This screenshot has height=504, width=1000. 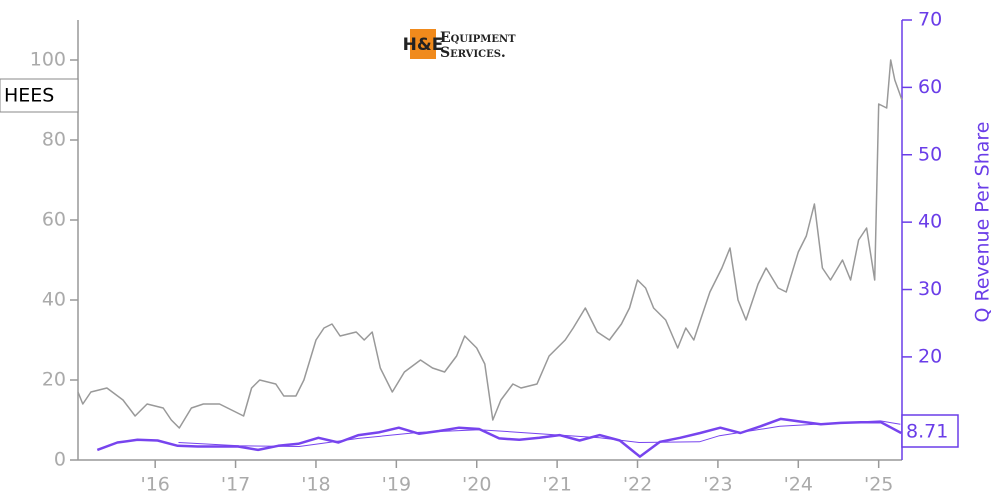 I want to click on y-tick-label: 20, so click(x=54, y=380).